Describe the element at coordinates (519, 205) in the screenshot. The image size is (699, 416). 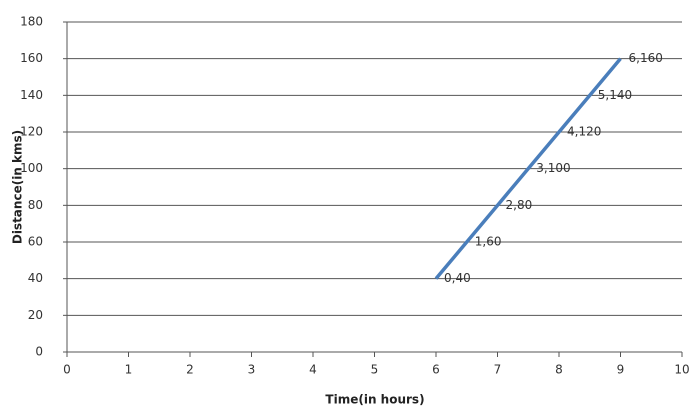
I see `data-label: 2,80` at that location.